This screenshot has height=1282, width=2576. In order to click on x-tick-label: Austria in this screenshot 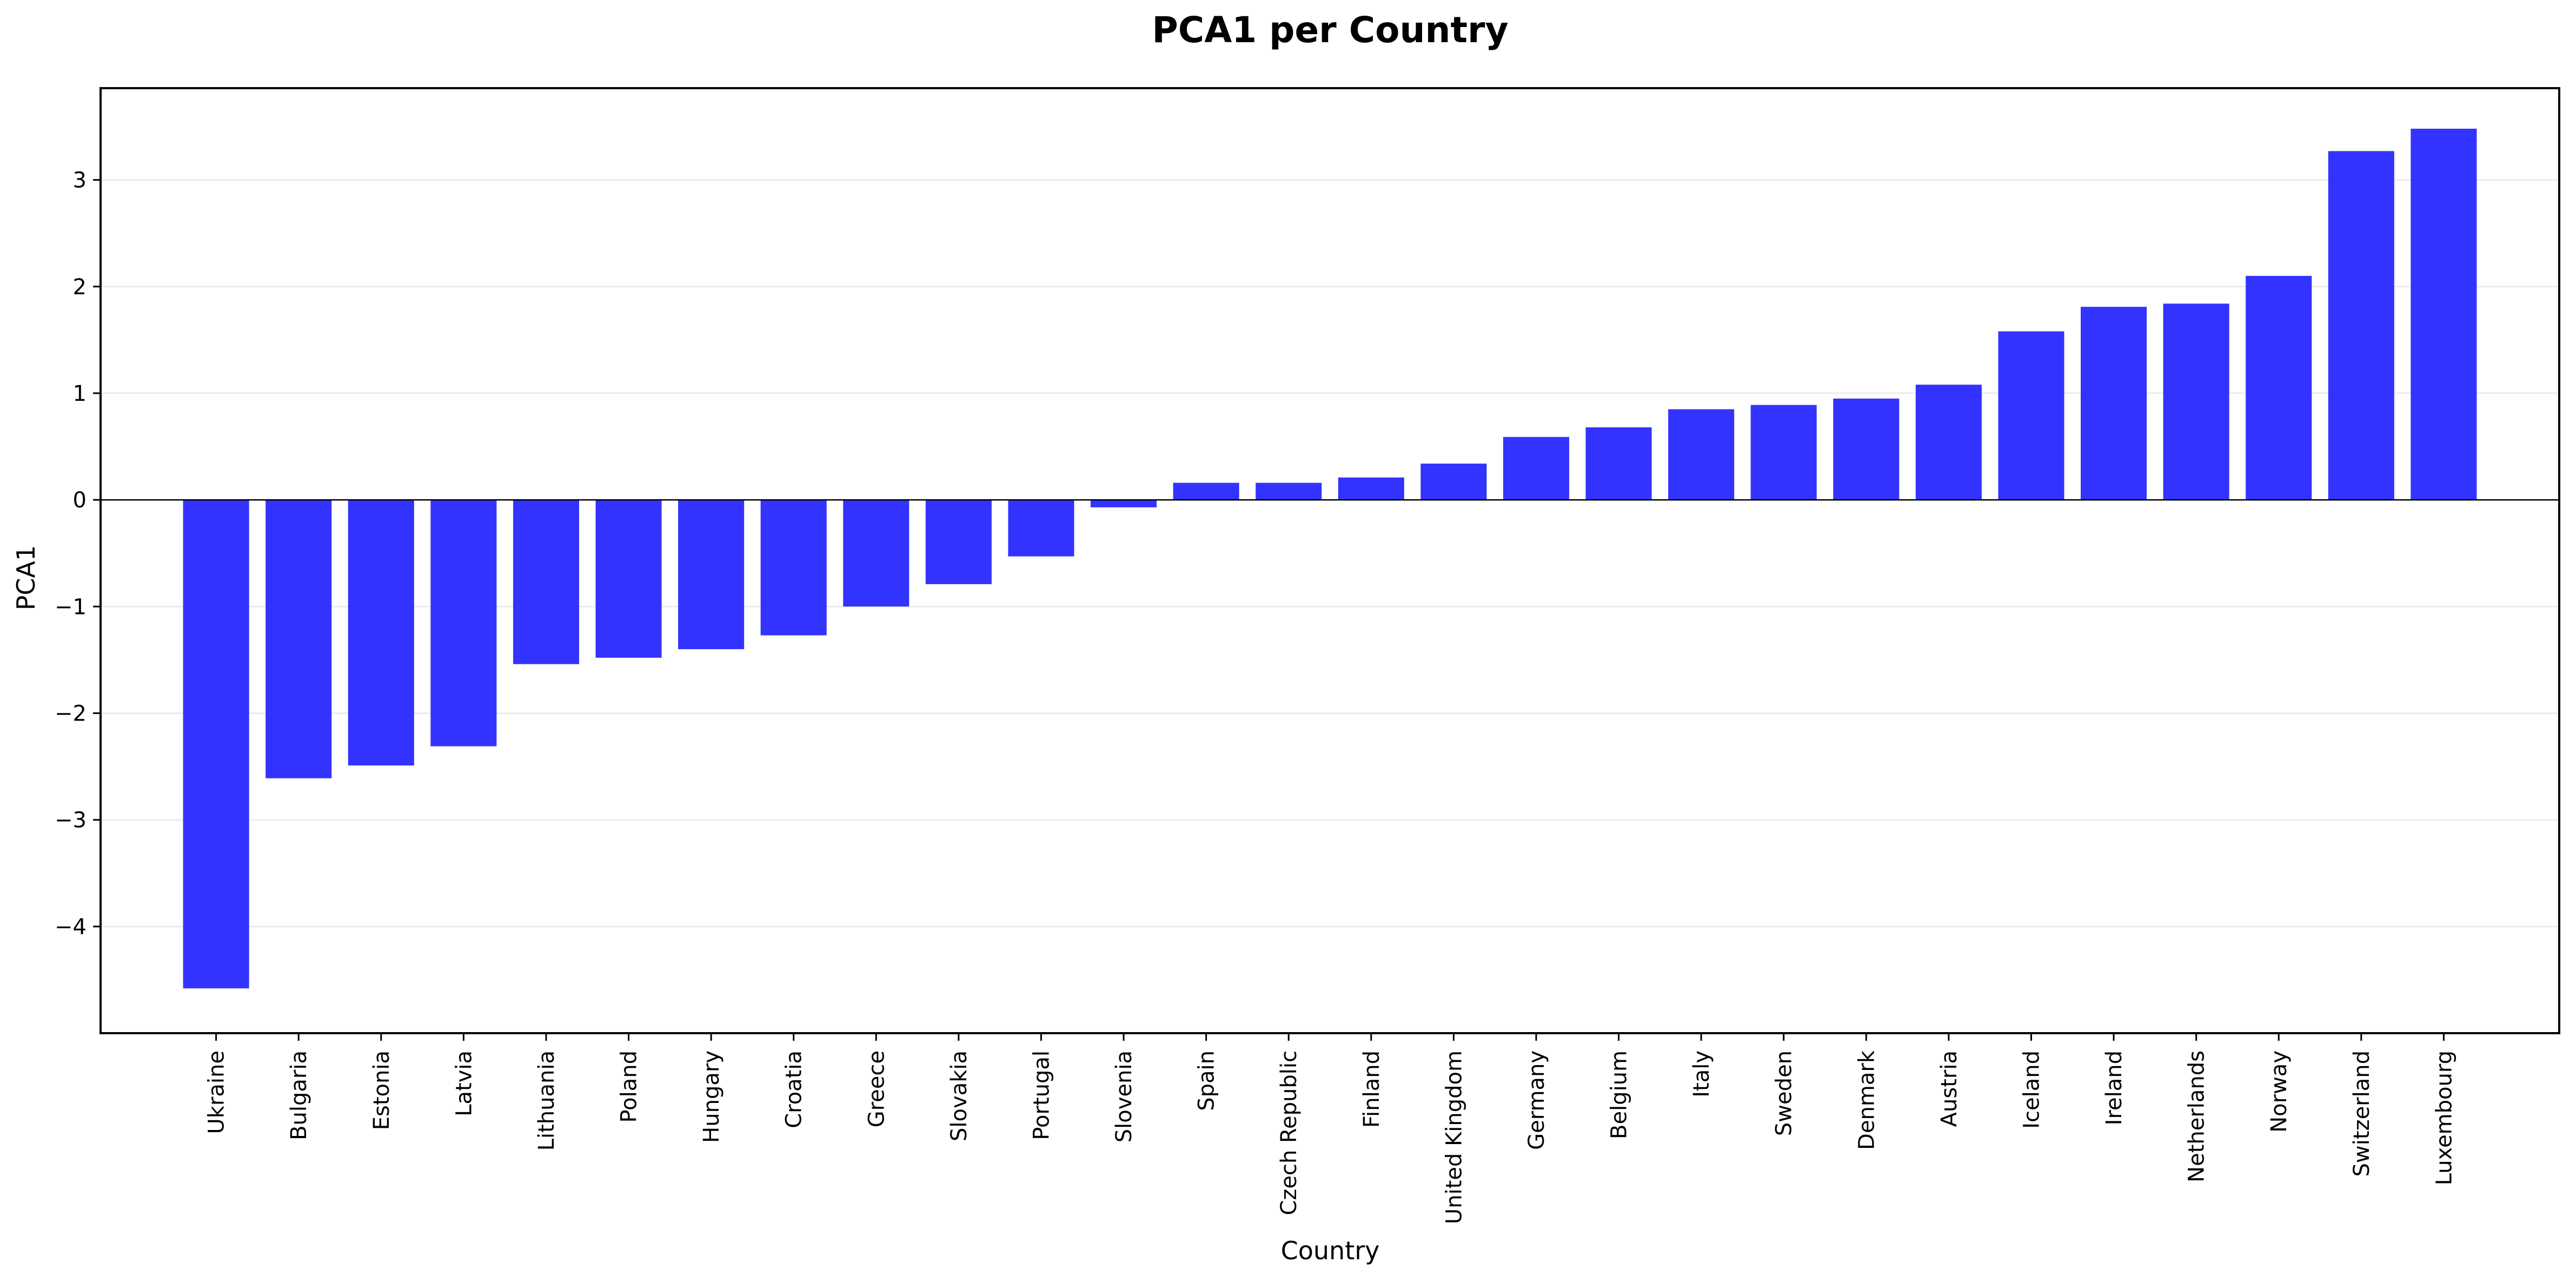, I will do `click(1949, 1088)`.